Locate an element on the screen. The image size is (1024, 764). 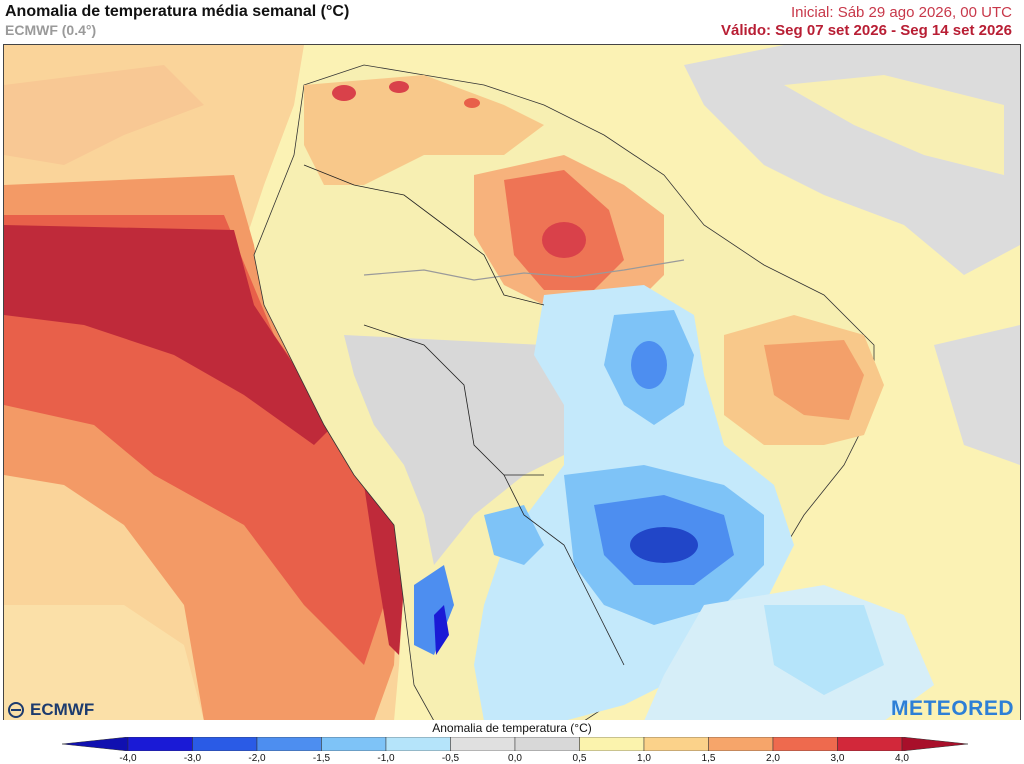
legend-tick-label: -0,5 is located at coordinates (450, 758).